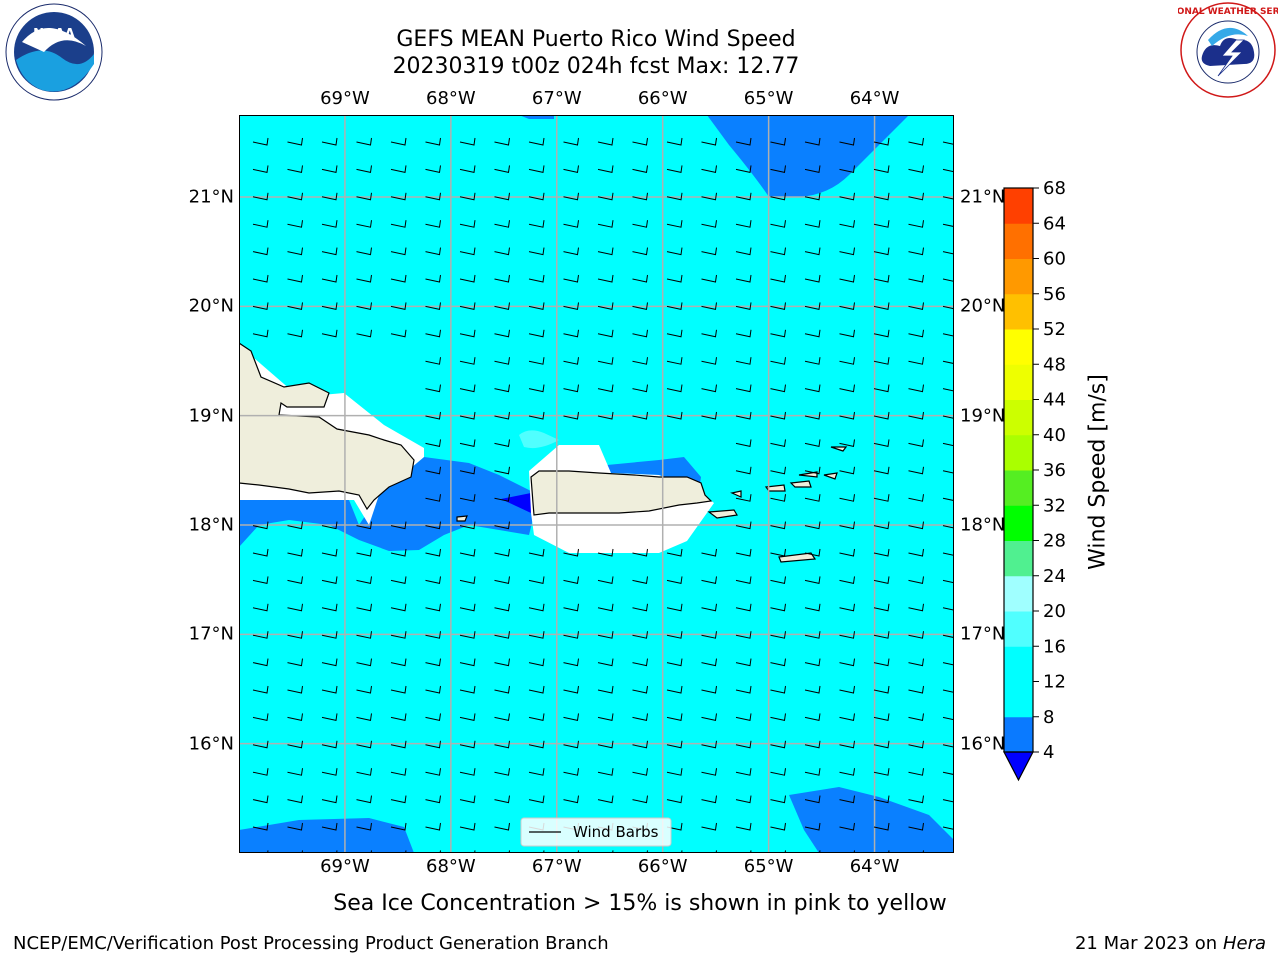  I want to click on lat-tick-right: 19°N, so click(983, 416).